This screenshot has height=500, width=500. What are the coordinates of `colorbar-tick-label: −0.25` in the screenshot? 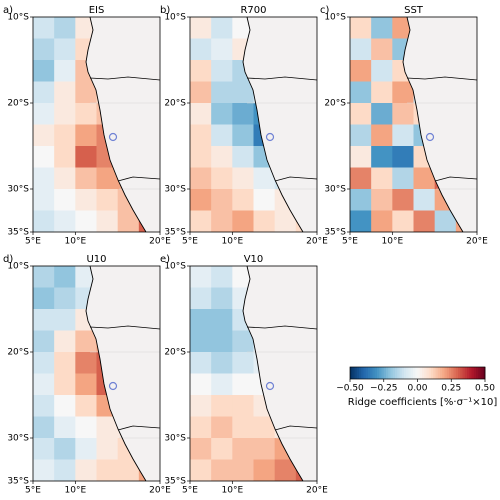 It's located at (384, 389).